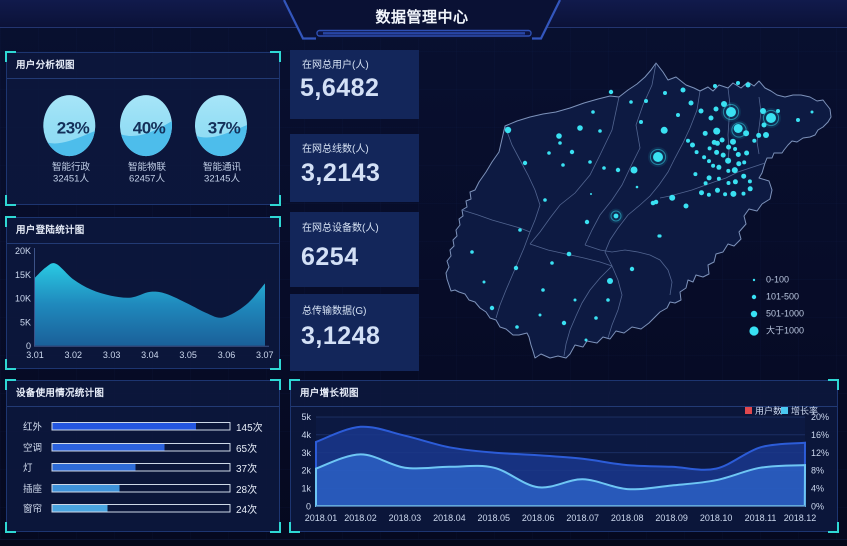 The image size is (847, 546). I want to click on svg-text: 3.03, so click(112, 355).